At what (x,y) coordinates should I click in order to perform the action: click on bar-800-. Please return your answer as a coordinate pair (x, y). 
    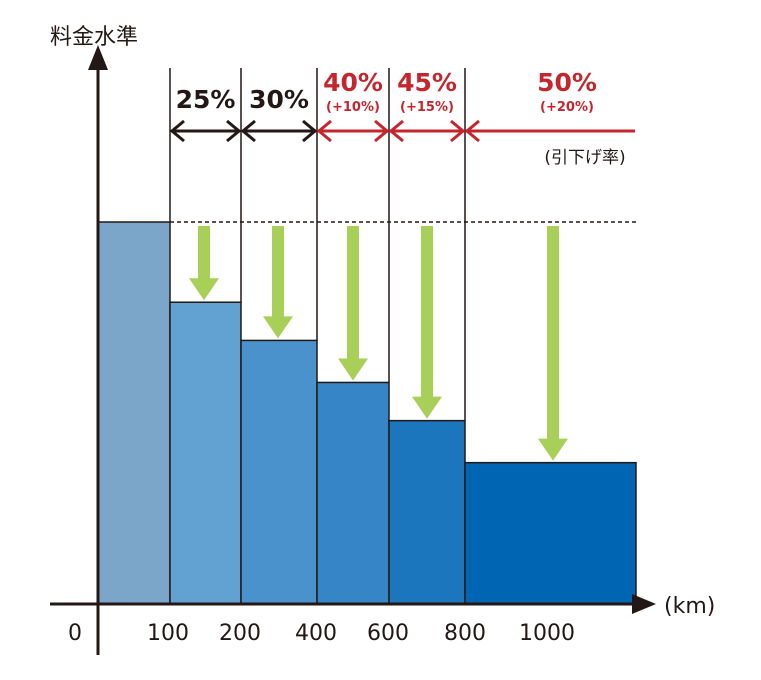
    Looking at the image, I should click on (550, 533).